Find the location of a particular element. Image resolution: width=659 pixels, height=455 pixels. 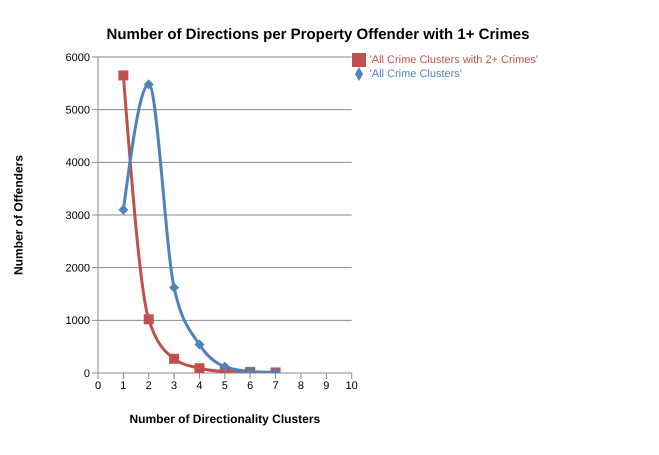

x-tick-label: 10 is located at coordinates (352, 386).